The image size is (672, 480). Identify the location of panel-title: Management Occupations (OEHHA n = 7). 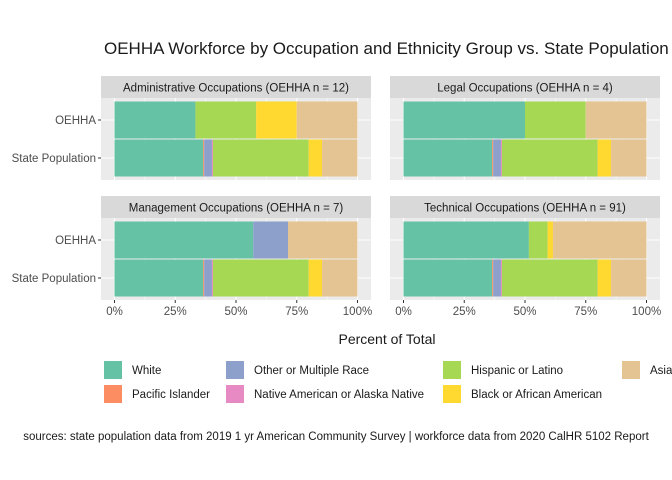
(236, 209).